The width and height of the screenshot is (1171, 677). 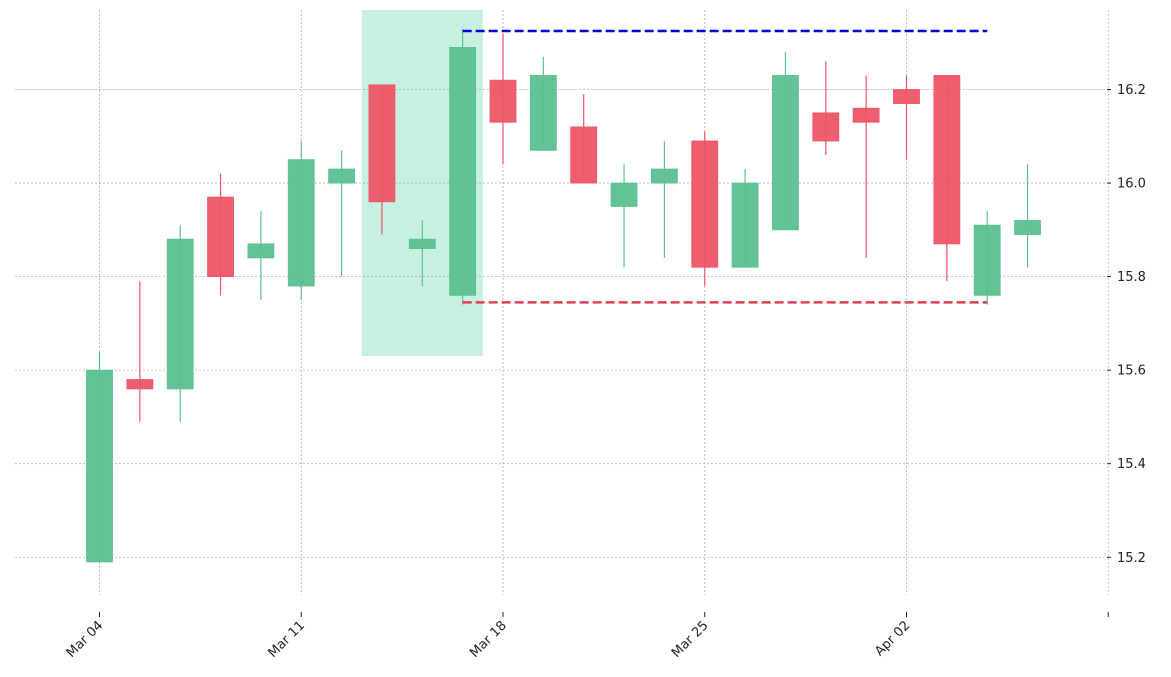 What do you see at coordinates (892, 638) in the screenshot?
I see `x-tick-label: Apr 02` at bounding box center [892, 638].